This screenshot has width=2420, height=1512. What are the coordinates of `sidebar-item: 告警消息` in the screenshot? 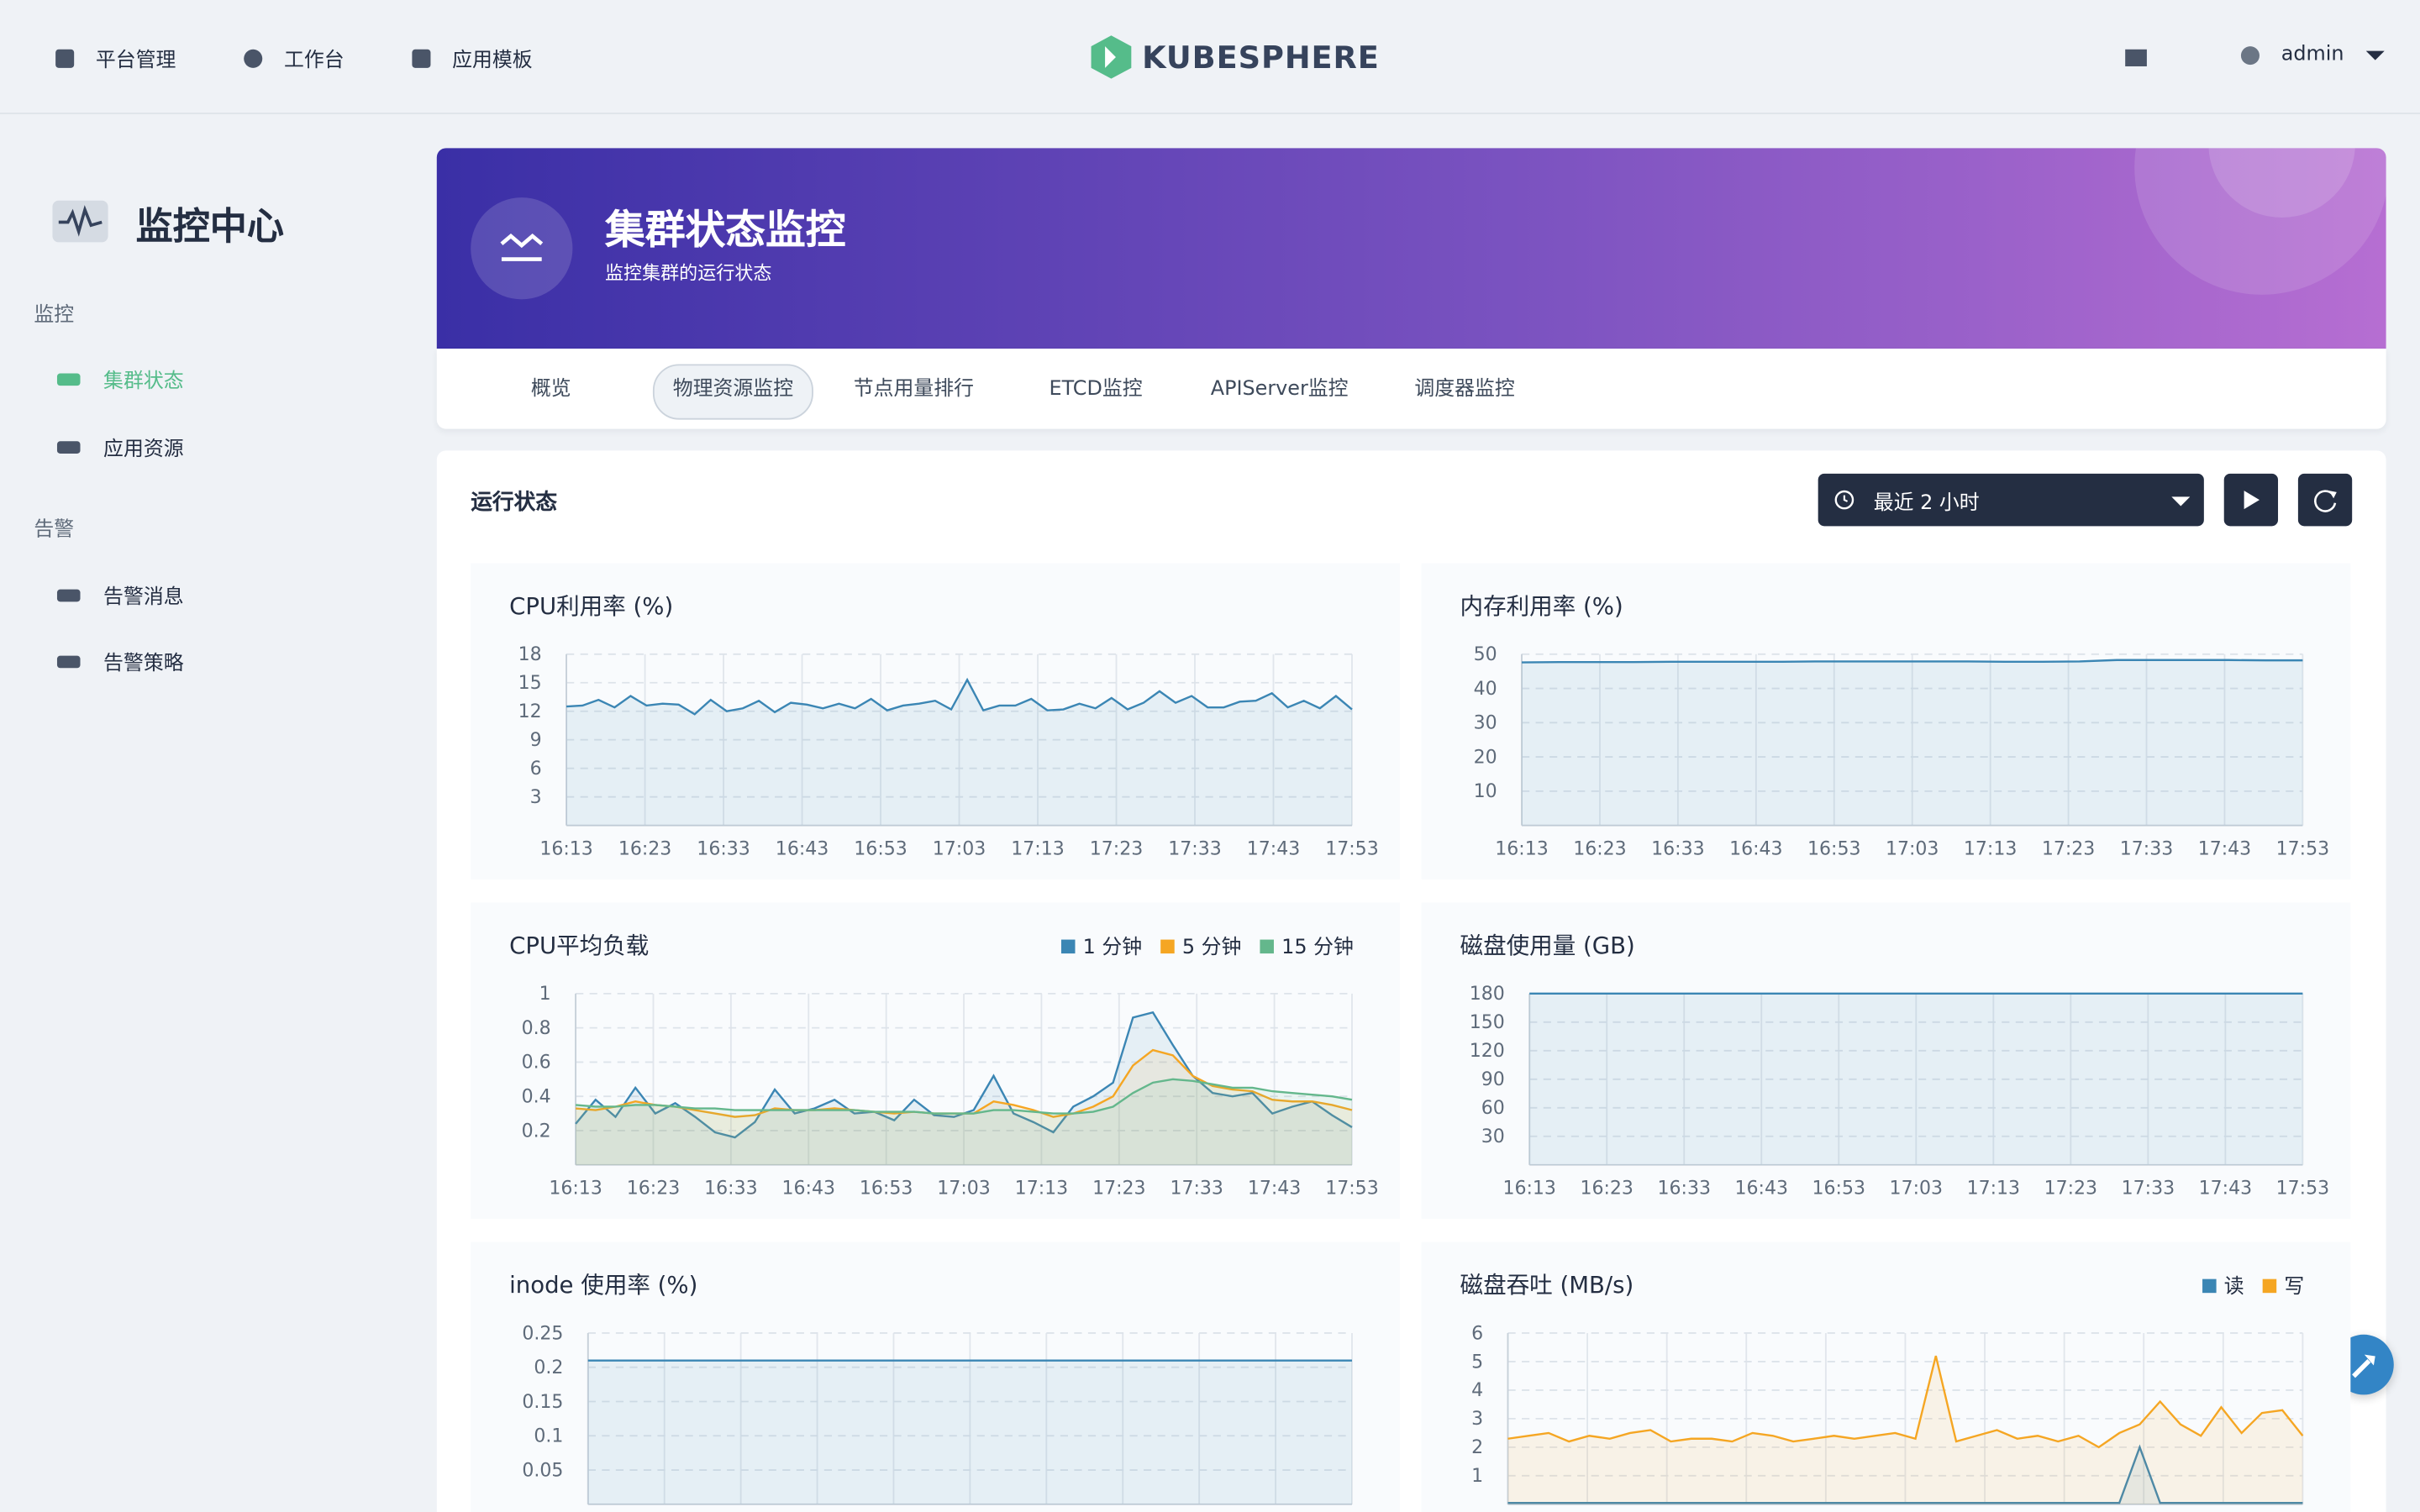 It's located at (120, 595).